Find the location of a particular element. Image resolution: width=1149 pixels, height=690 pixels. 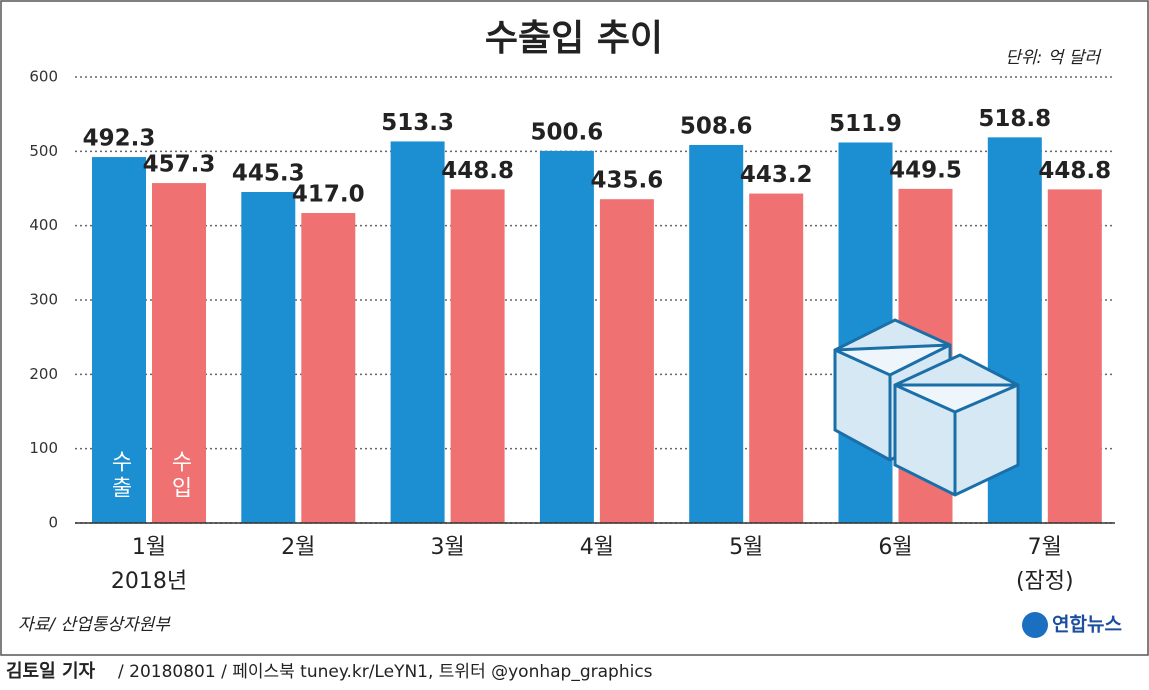

x-tick-label: 7월 is located at coordinates (1045, 547).